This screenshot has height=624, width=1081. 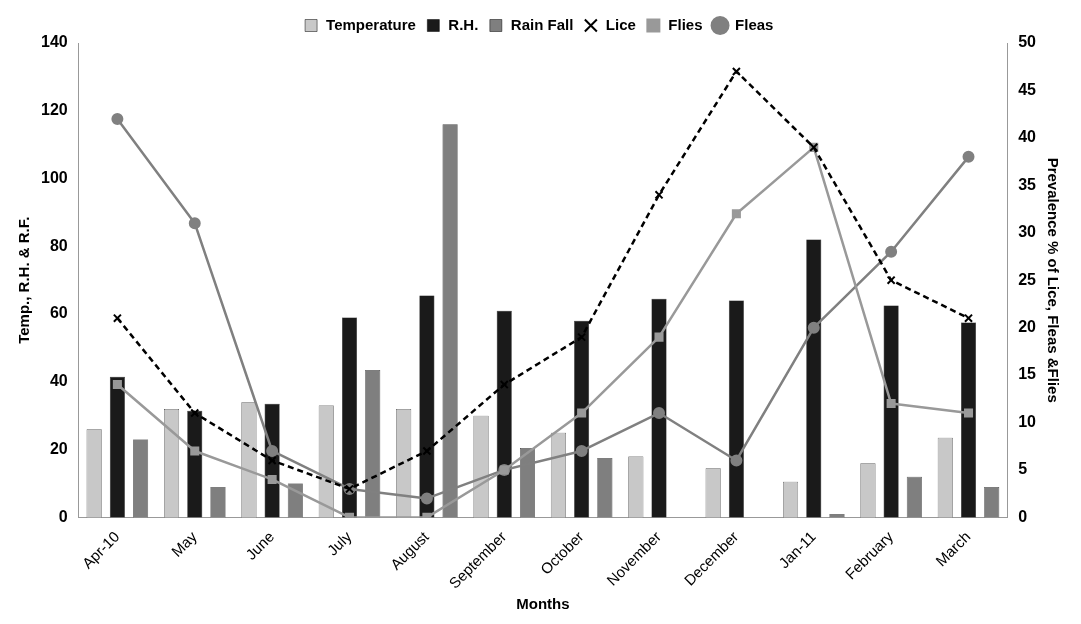 What do you see at coordinates (1027, 374) in the screenshot?
I see `y2-tick-label: 15` at bounding box center [1027, 374].